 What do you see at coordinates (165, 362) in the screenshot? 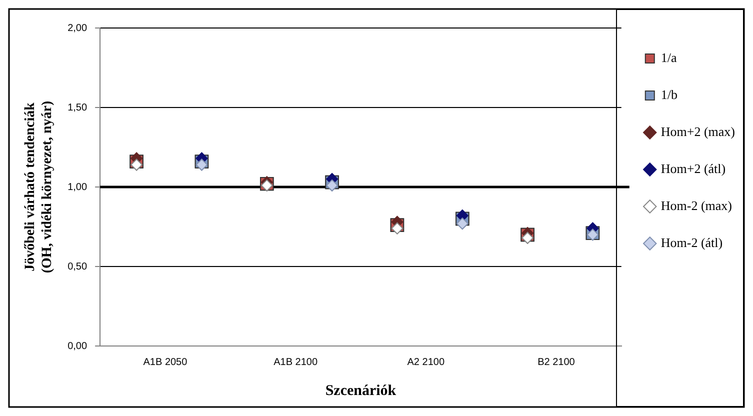
I see `x-tick-label: A1B 2050` at bounding box center [165, 362].